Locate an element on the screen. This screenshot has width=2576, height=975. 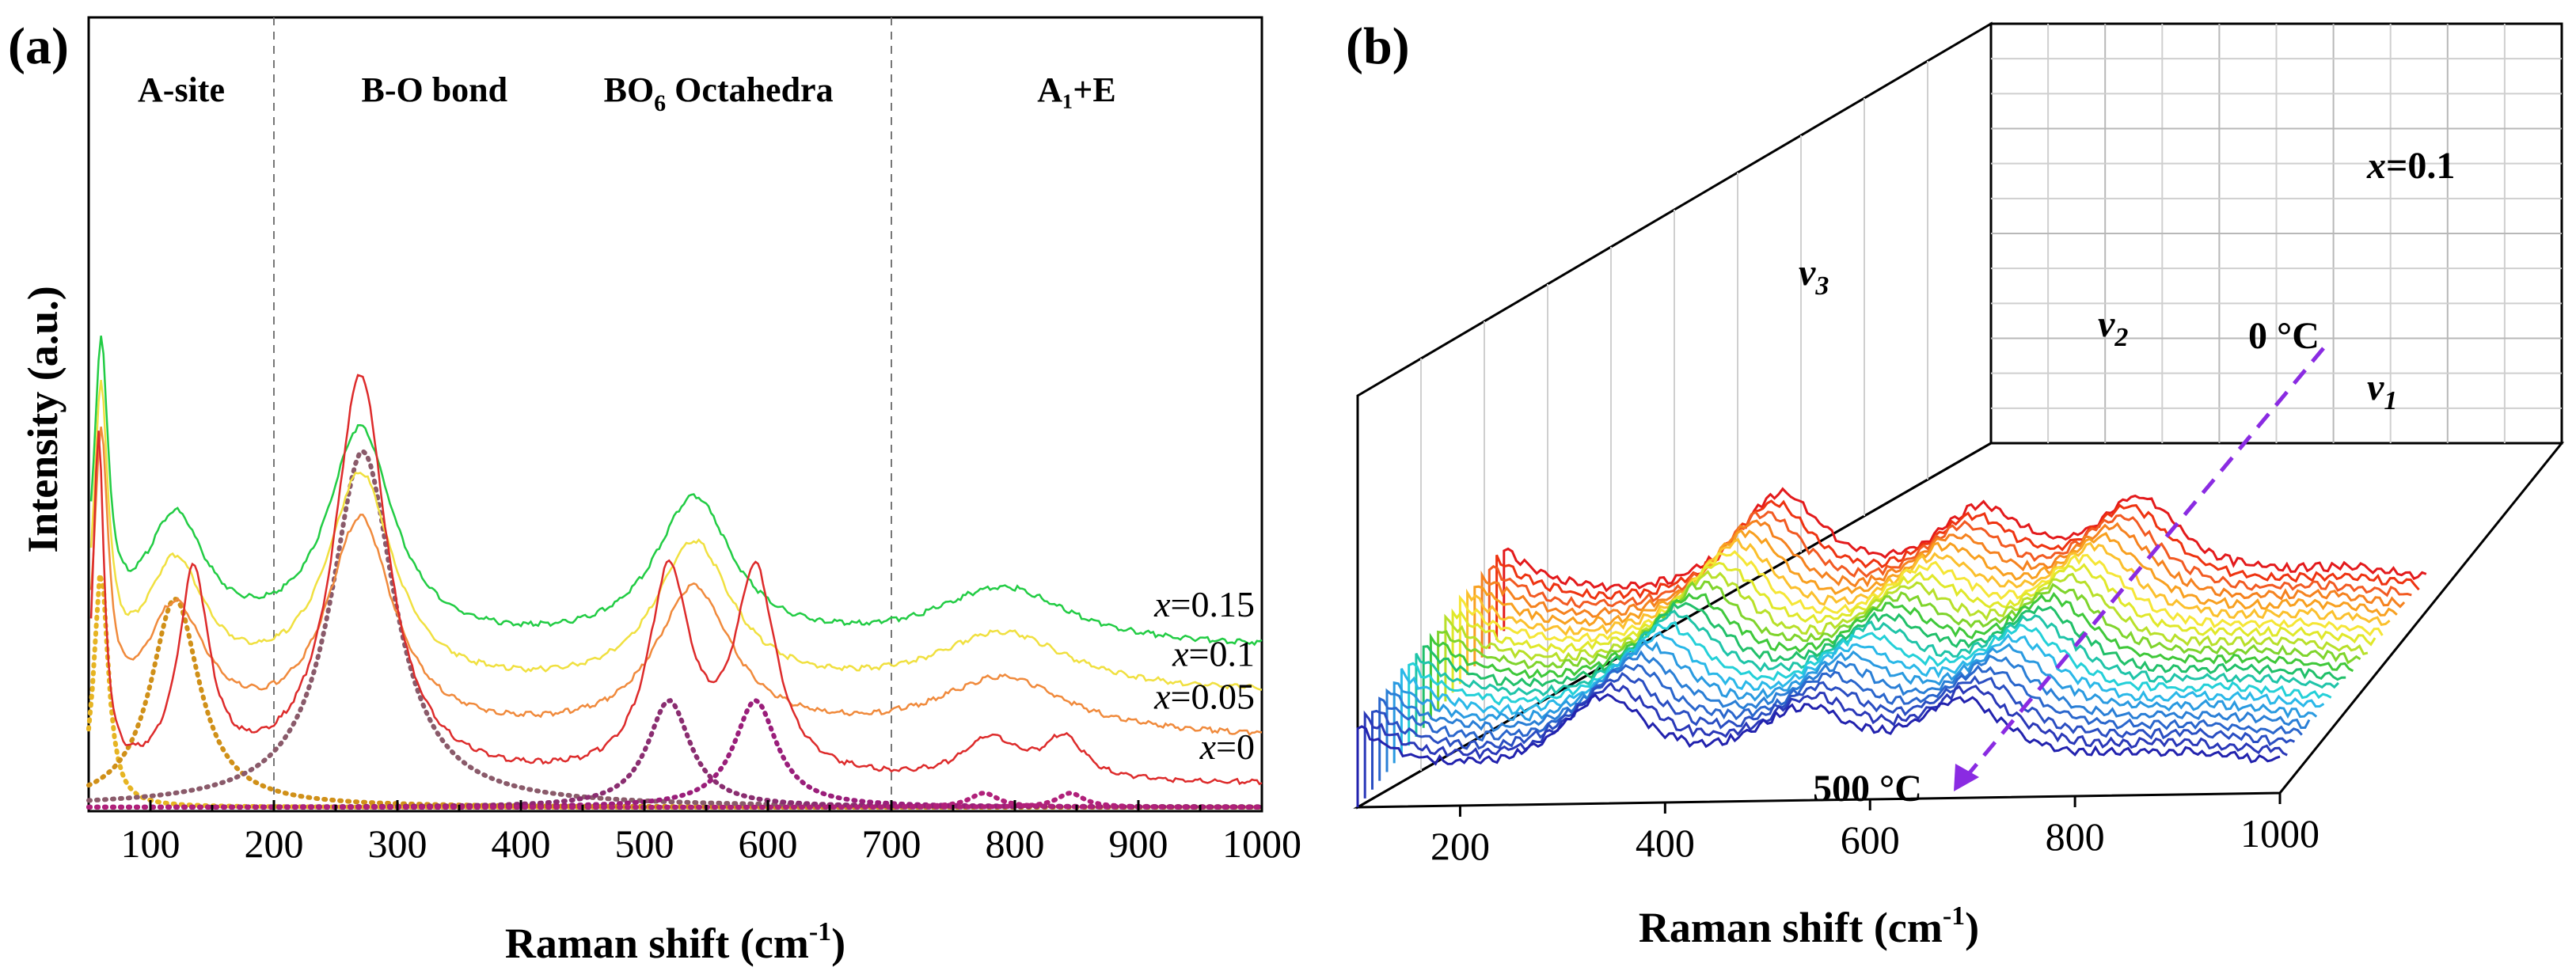
series-labels: x=0.15 x=0.1x=0.05 x=0 is located at coordinates (1204, 675).